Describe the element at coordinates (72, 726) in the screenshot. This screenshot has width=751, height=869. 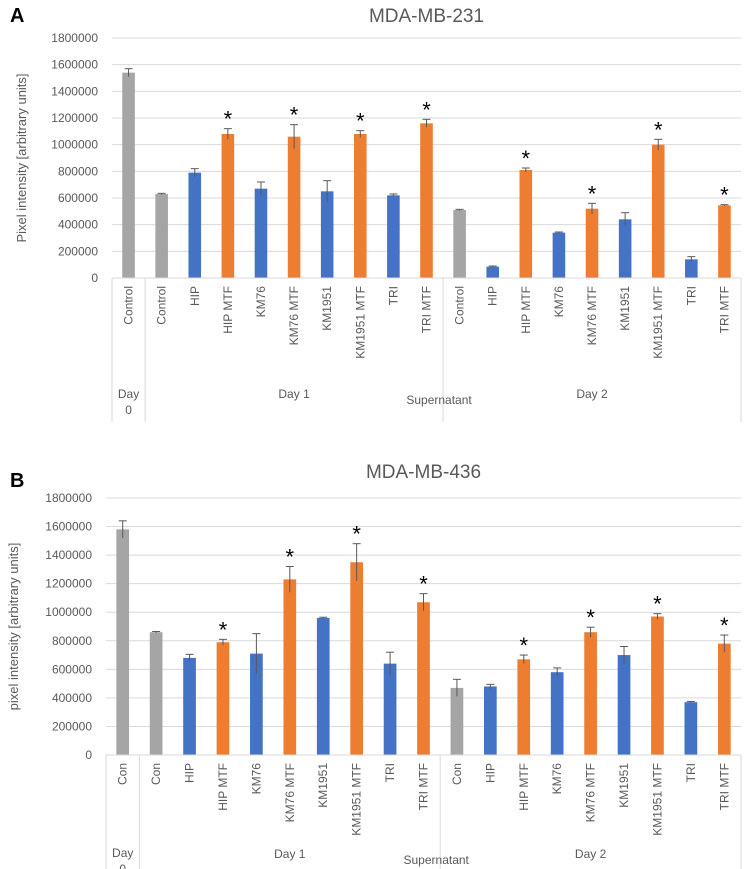
I see `y-tick-label: 200000` at that location.